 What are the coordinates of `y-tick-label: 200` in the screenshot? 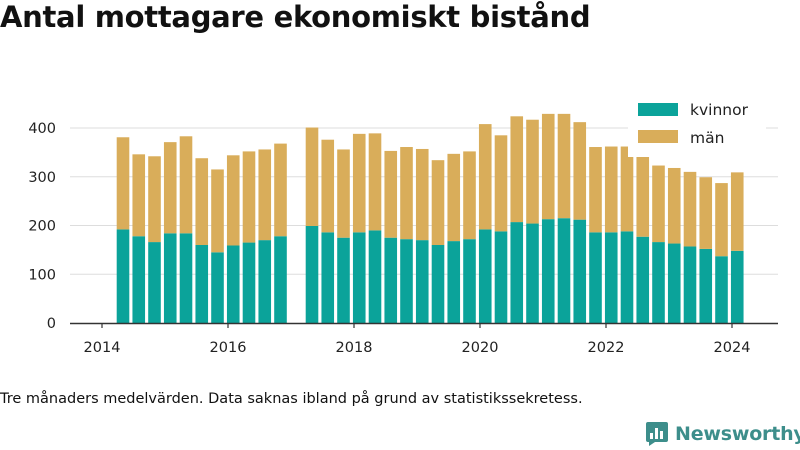 It's located at (42, 227).